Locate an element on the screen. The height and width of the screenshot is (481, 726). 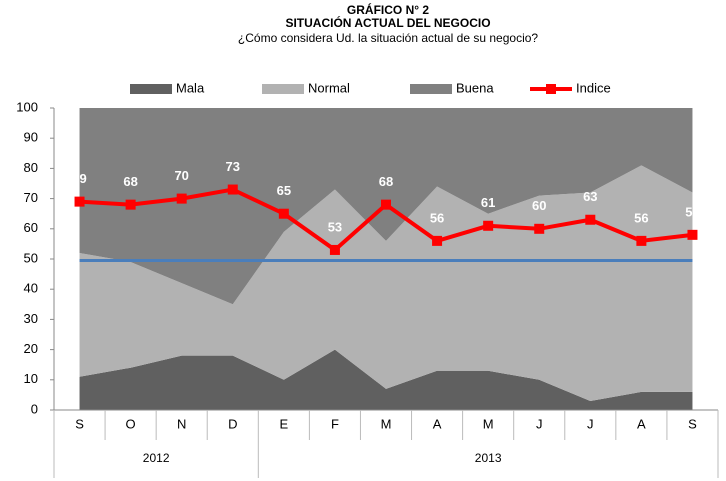
chart-title: GRÁFICO N° 2 is located at coordinates (388, 9).